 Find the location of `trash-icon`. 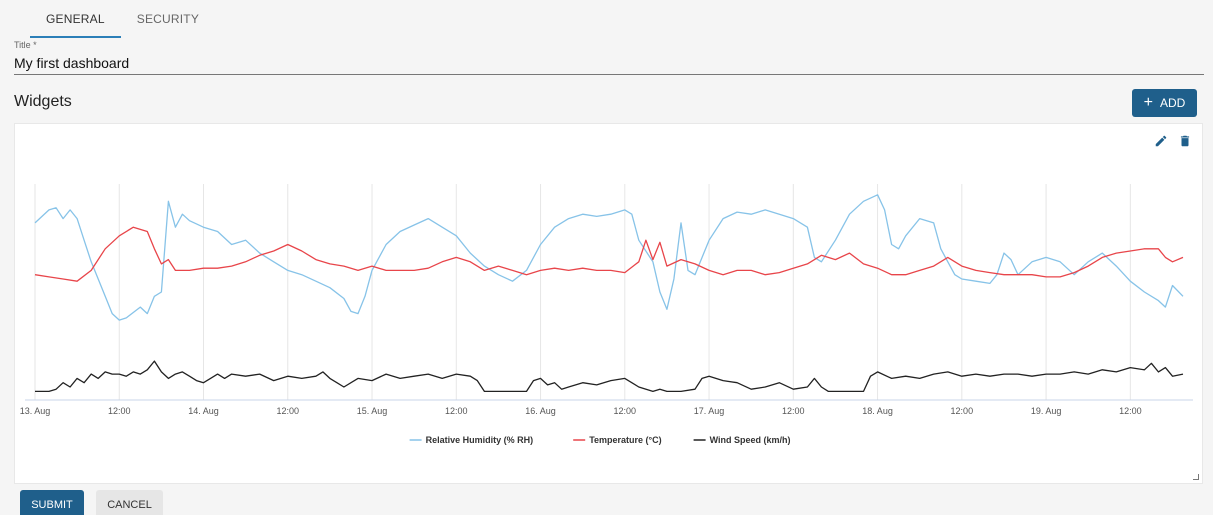

trash-icon is located at coordinates (1185, 141).